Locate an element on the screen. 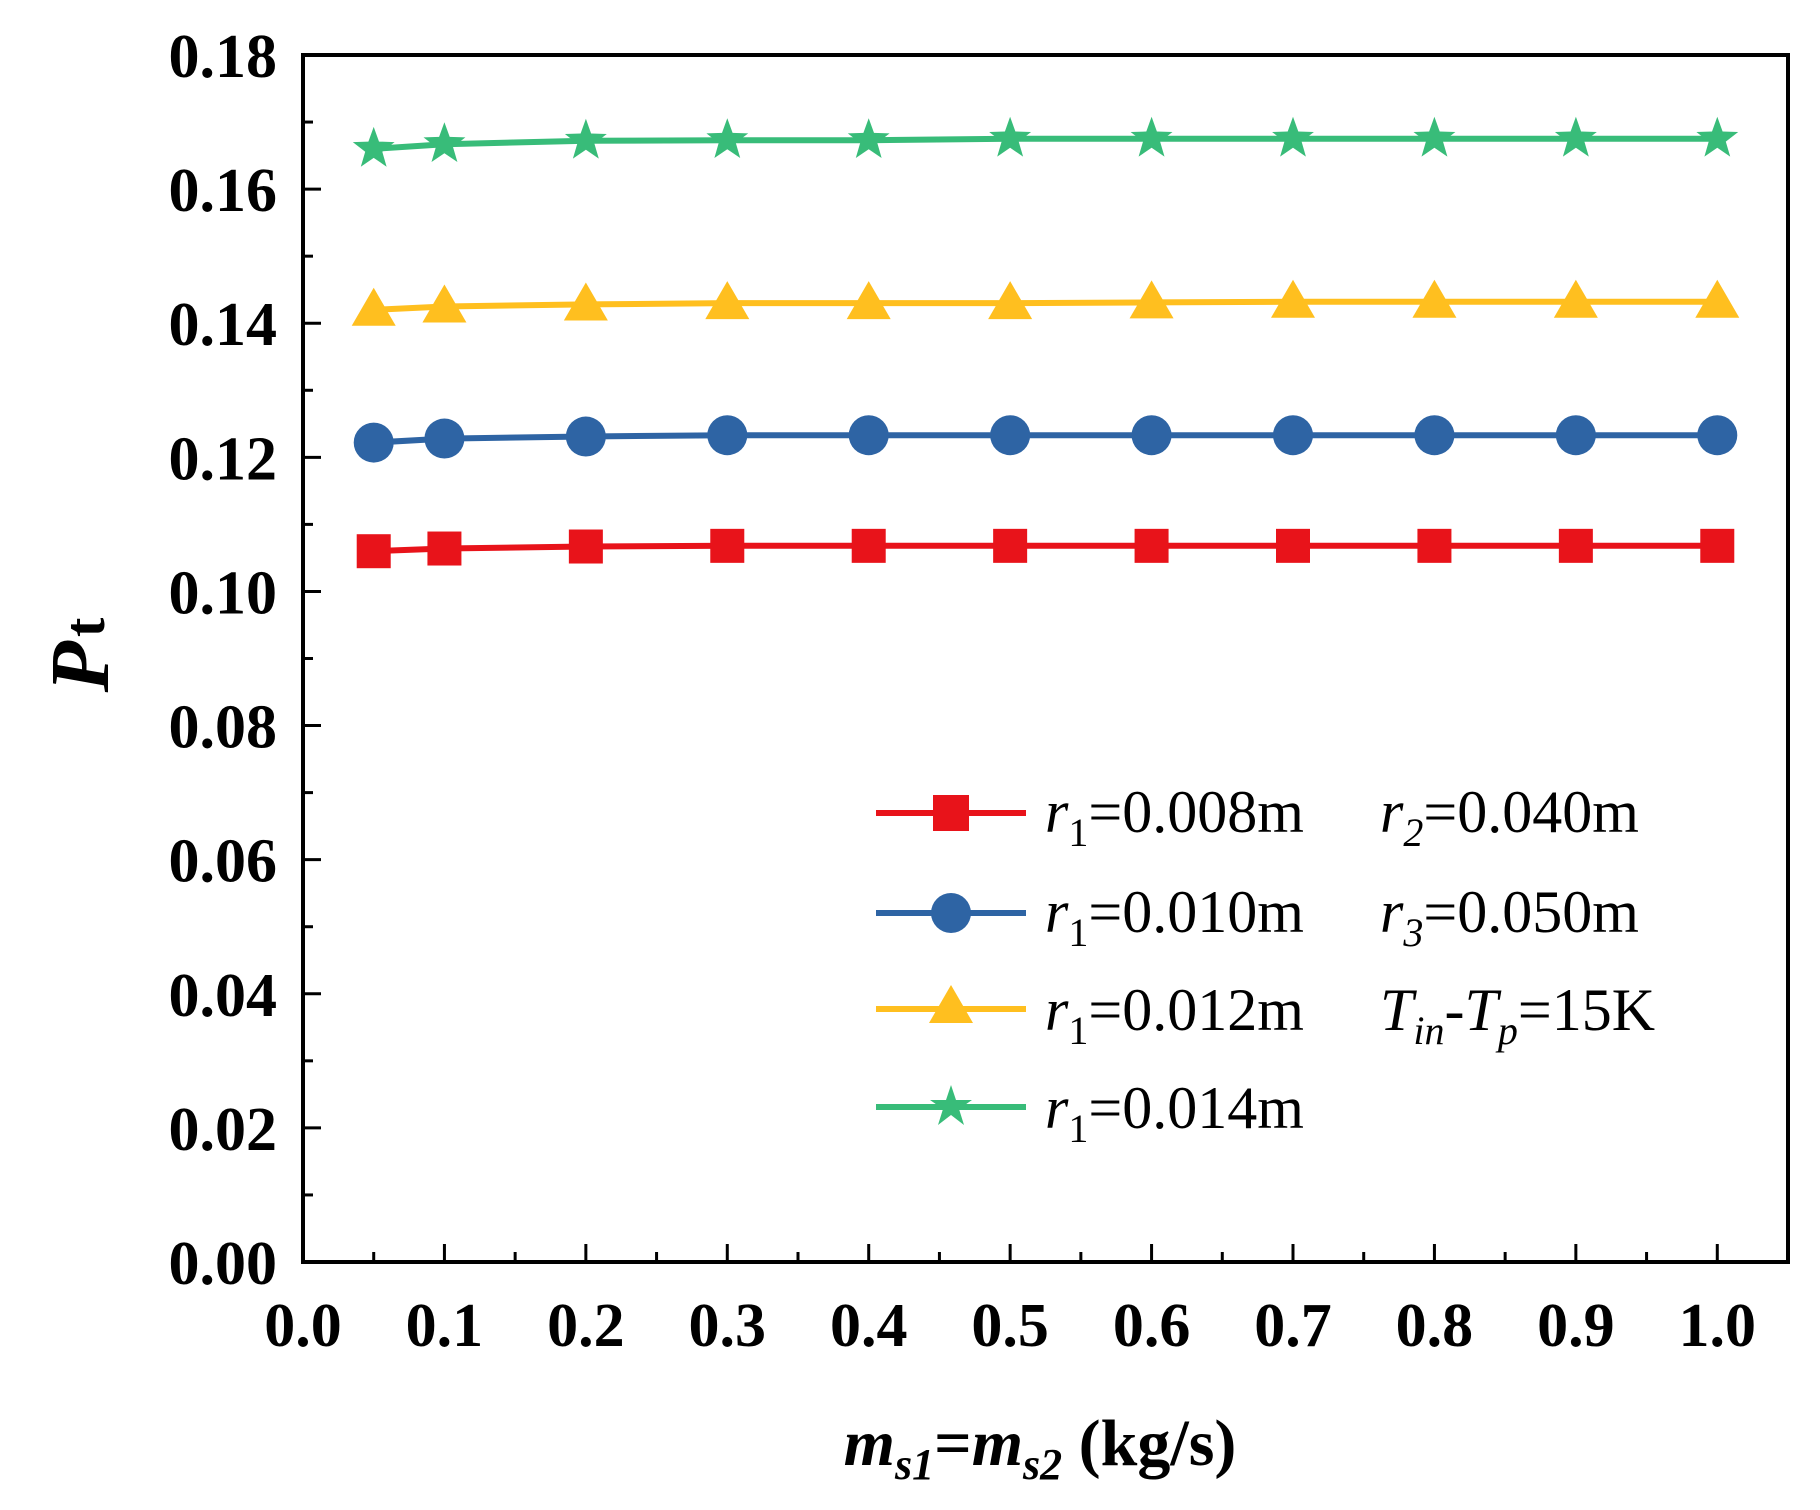 This screenshot has width=1820, height=1510. x-tick-label: 0.0 is located at coordinates (303, 1326).